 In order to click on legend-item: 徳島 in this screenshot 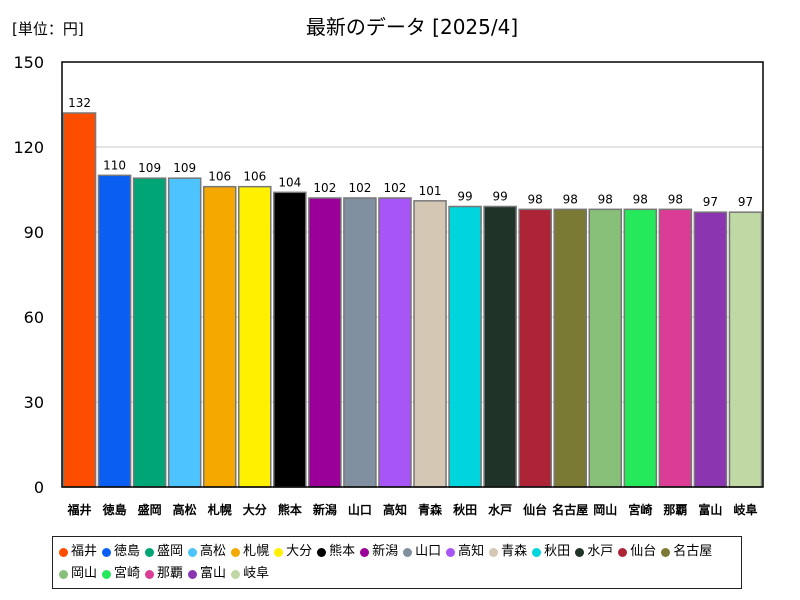, I will do `click(121, 552)`.